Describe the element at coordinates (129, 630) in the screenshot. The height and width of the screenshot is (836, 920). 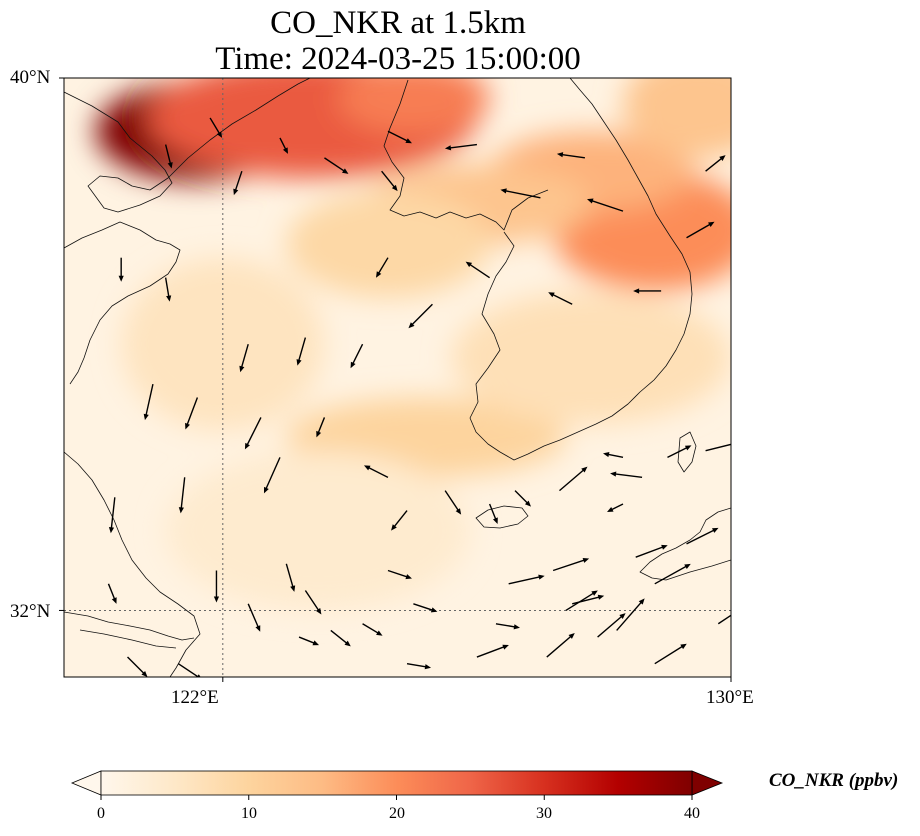
I see `coastline-yangtze-estuary` at that location.